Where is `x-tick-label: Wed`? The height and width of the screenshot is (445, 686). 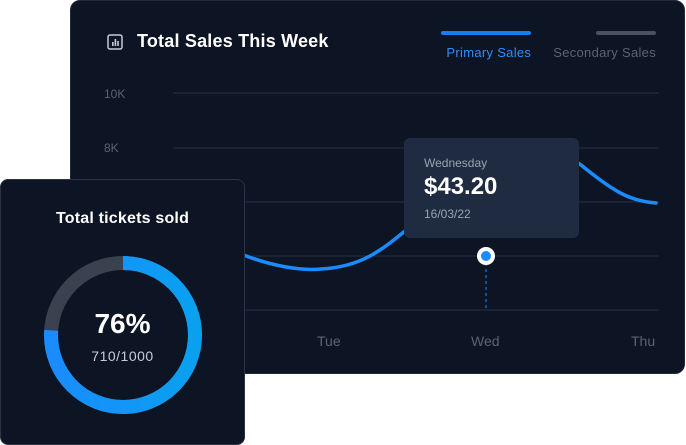 x-tick-label: Wed is located at coordinates (485, 341).